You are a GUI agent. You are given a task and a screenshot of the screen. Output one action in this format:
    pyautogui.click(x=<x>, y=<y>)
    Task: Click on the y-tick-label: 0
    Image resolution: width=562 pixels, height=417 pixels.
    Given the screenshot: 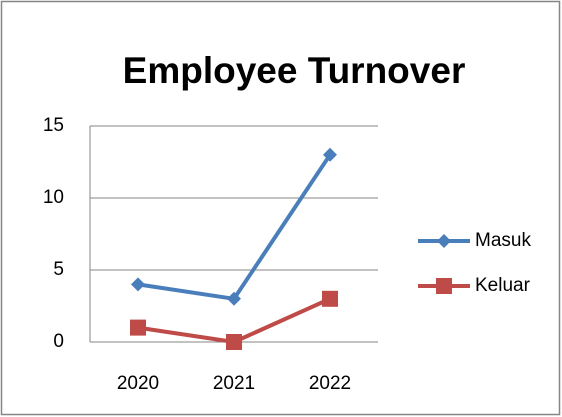 What is the action you would take?
    pyautogui.click(x=58, y=341)
    